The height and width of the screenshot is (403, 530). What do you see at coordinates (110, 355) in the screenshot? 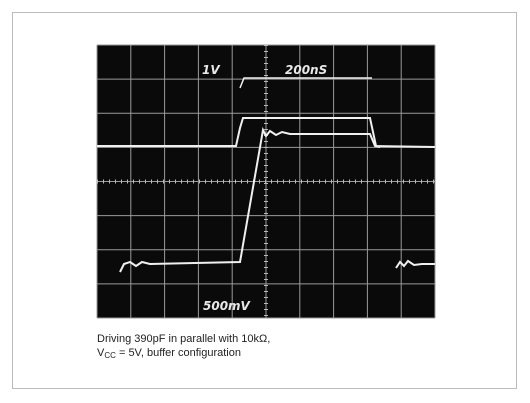
I see `caption-subscript: CC` at bounding box center [110, 355].